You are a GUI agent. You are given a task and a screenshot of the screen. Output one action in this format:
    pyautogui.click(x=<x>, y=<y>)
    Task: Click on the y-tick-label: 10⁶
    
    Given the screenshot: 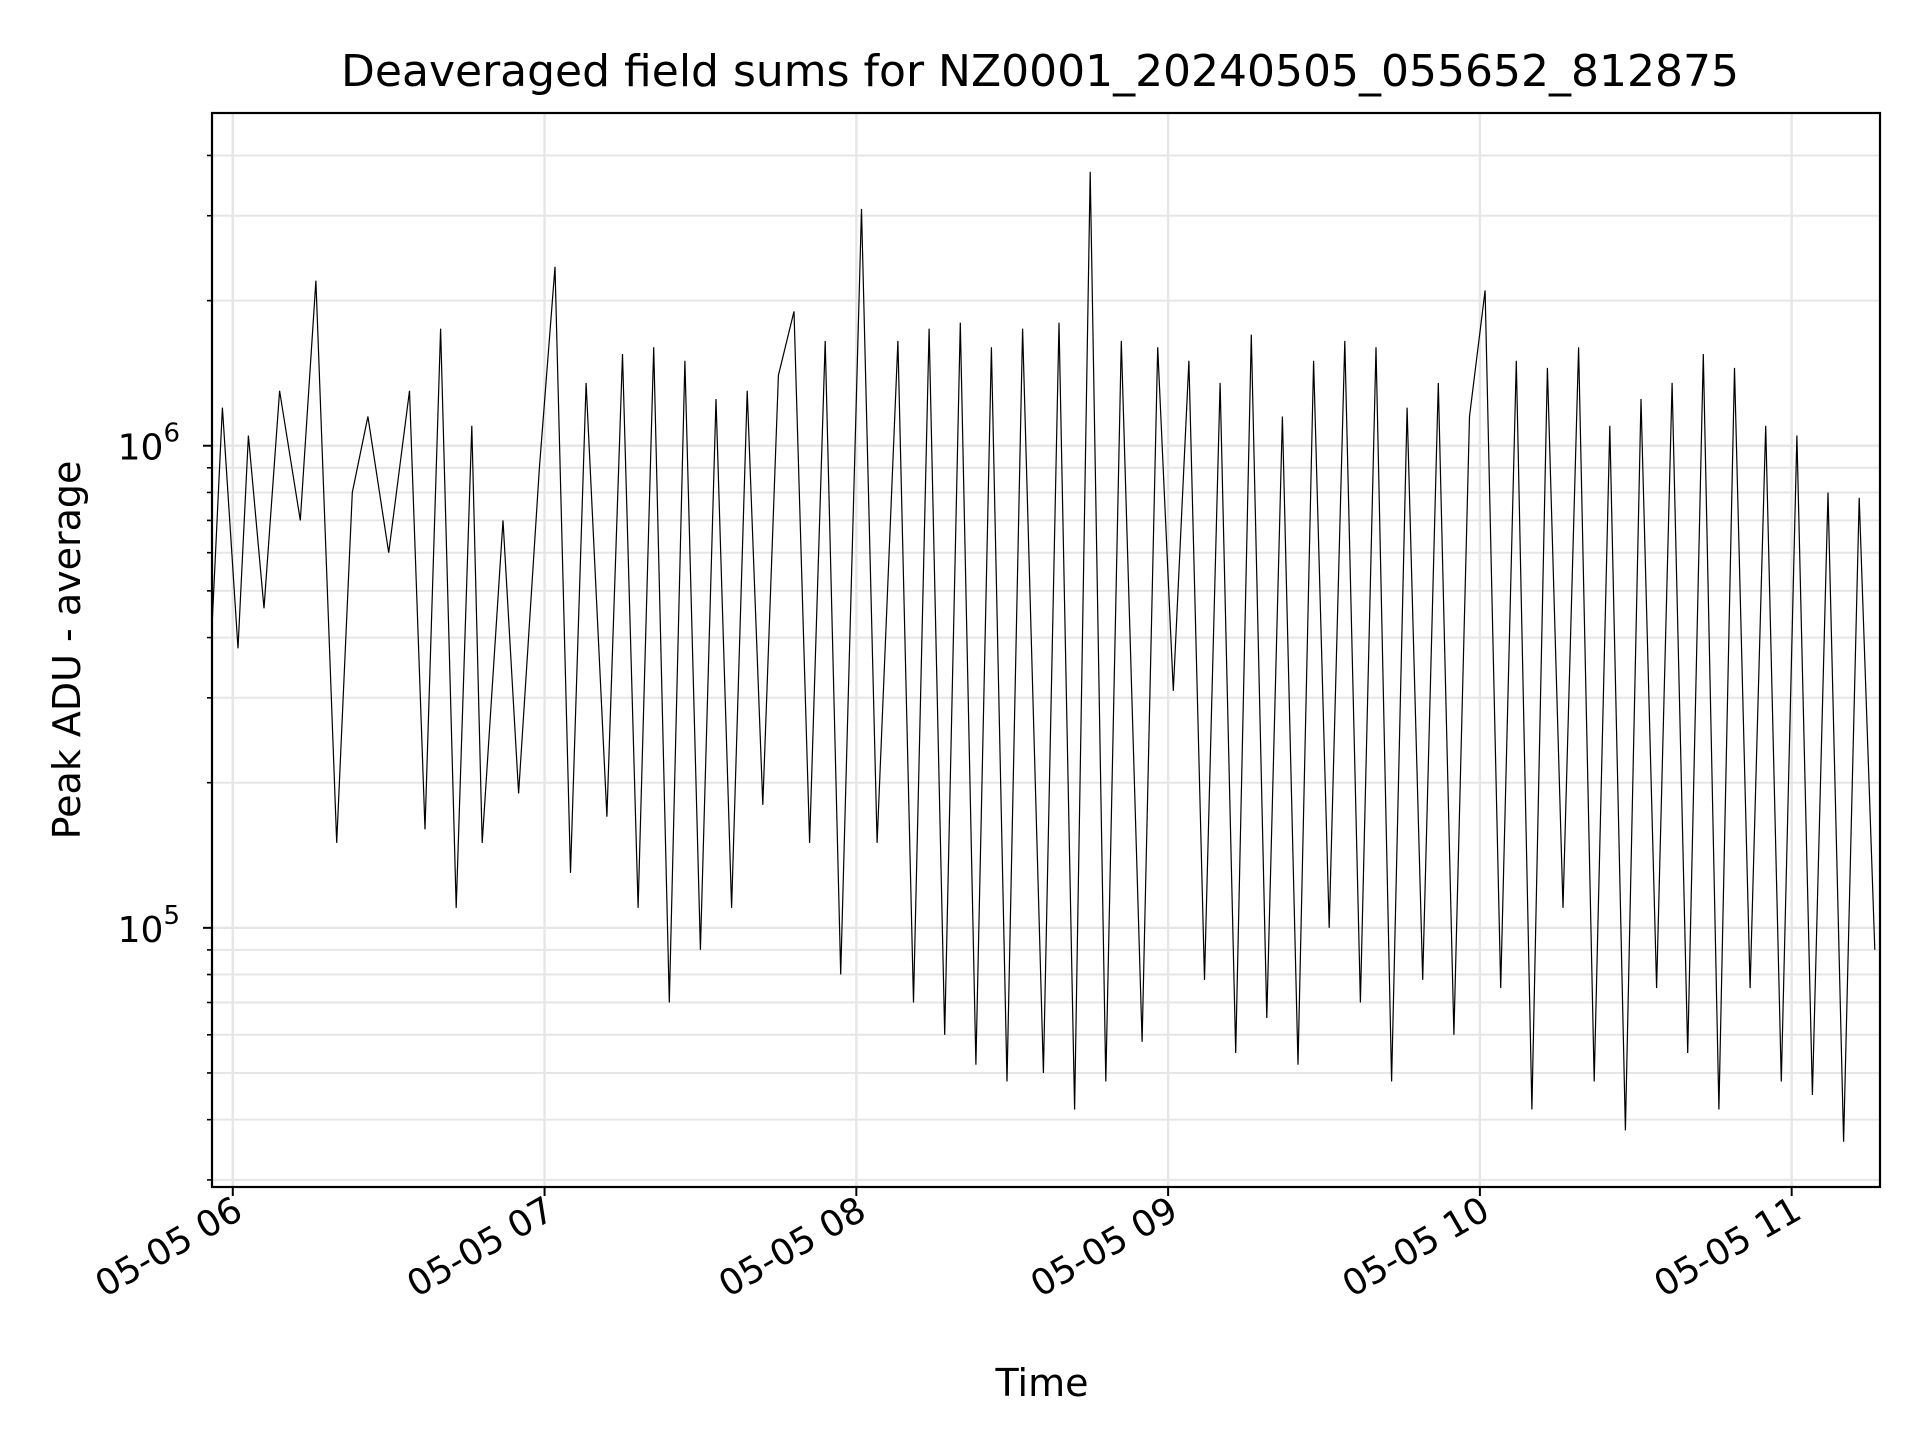 What is the action you would take?
    pyautogui.click(x=149, y=444)
    